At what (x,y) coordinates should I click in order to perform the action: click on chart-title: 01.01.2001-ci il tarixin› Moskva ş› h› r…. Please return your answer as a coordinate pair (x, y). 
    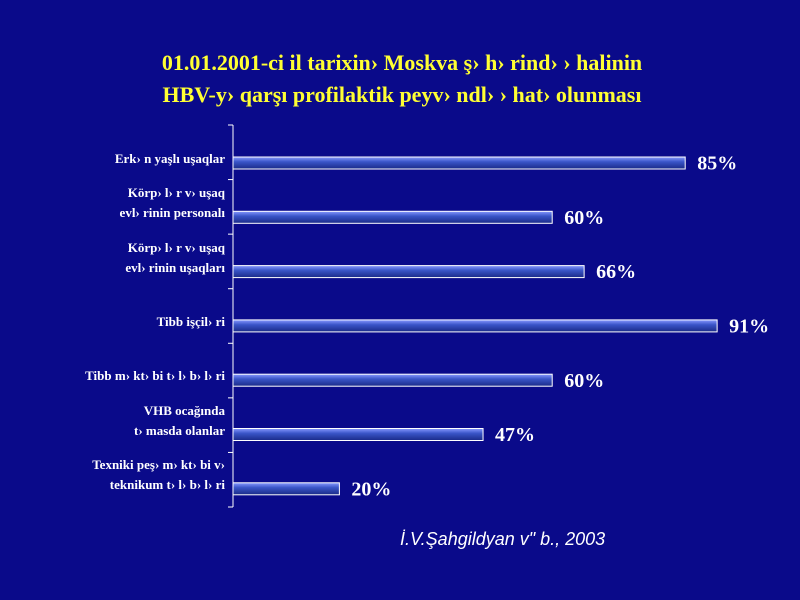
    Looking at the image, I should click on (402, 62).